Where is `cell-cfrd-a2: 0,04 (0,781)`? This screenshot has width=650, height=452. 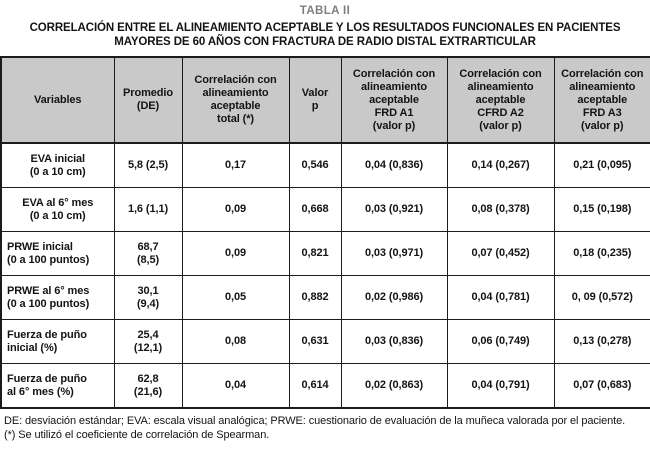
cell-cfrd-a2: 0,04 (0,781) is located at coordinates (500, 297).